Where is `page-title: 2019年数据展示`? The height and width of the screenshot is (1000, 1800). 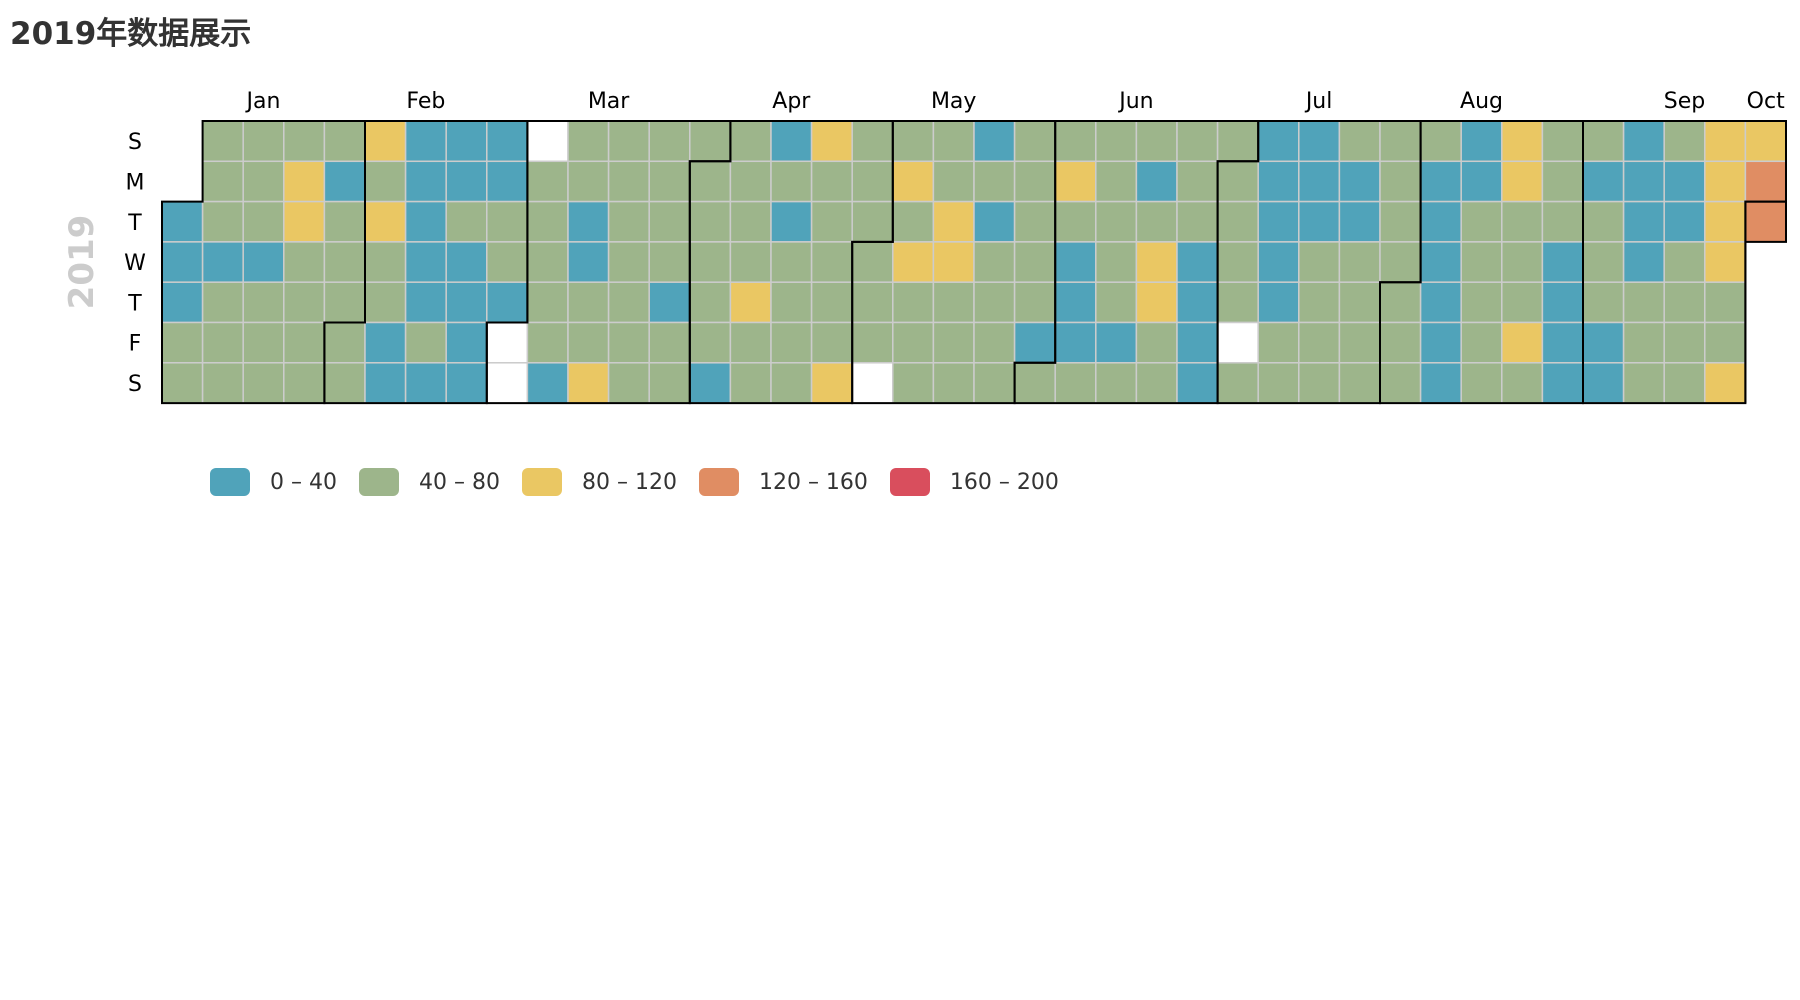
page-title: 2019年数据展示 is located at coordinates (131, 34).